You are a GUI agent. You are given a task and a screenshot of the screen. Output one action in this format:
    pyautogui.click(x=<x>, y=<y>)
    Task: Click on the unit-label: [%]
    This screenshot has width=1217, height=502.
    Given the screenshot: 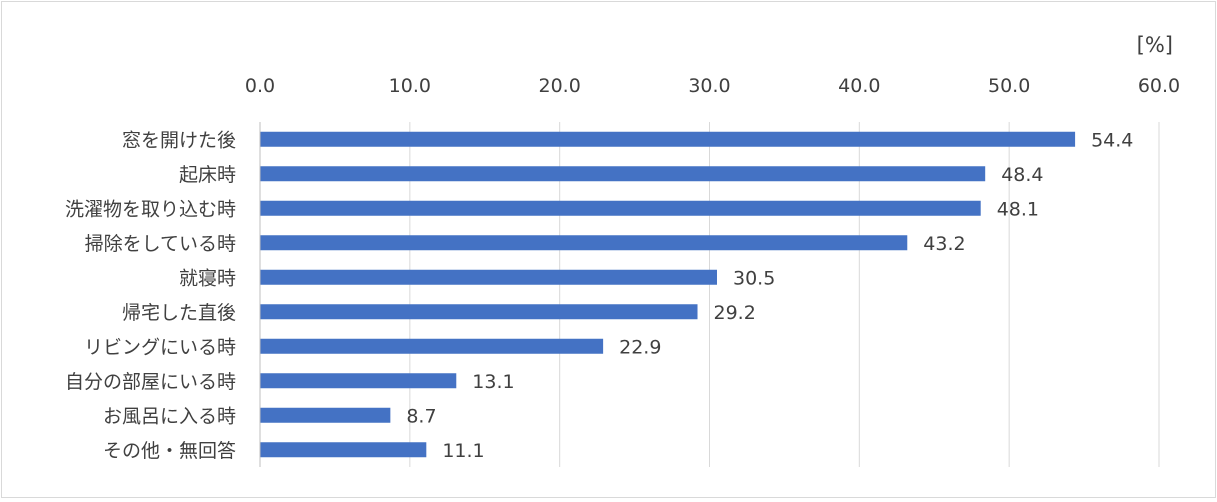 What is the action you would take?
    pyautogui.click(x=1155, y=45)
    